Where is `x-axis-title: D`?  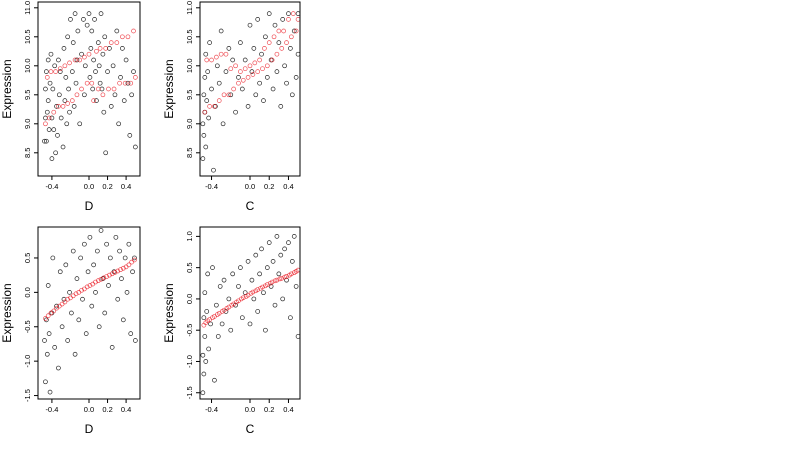
x-axis-title: D is located at coordinates (89, 206).